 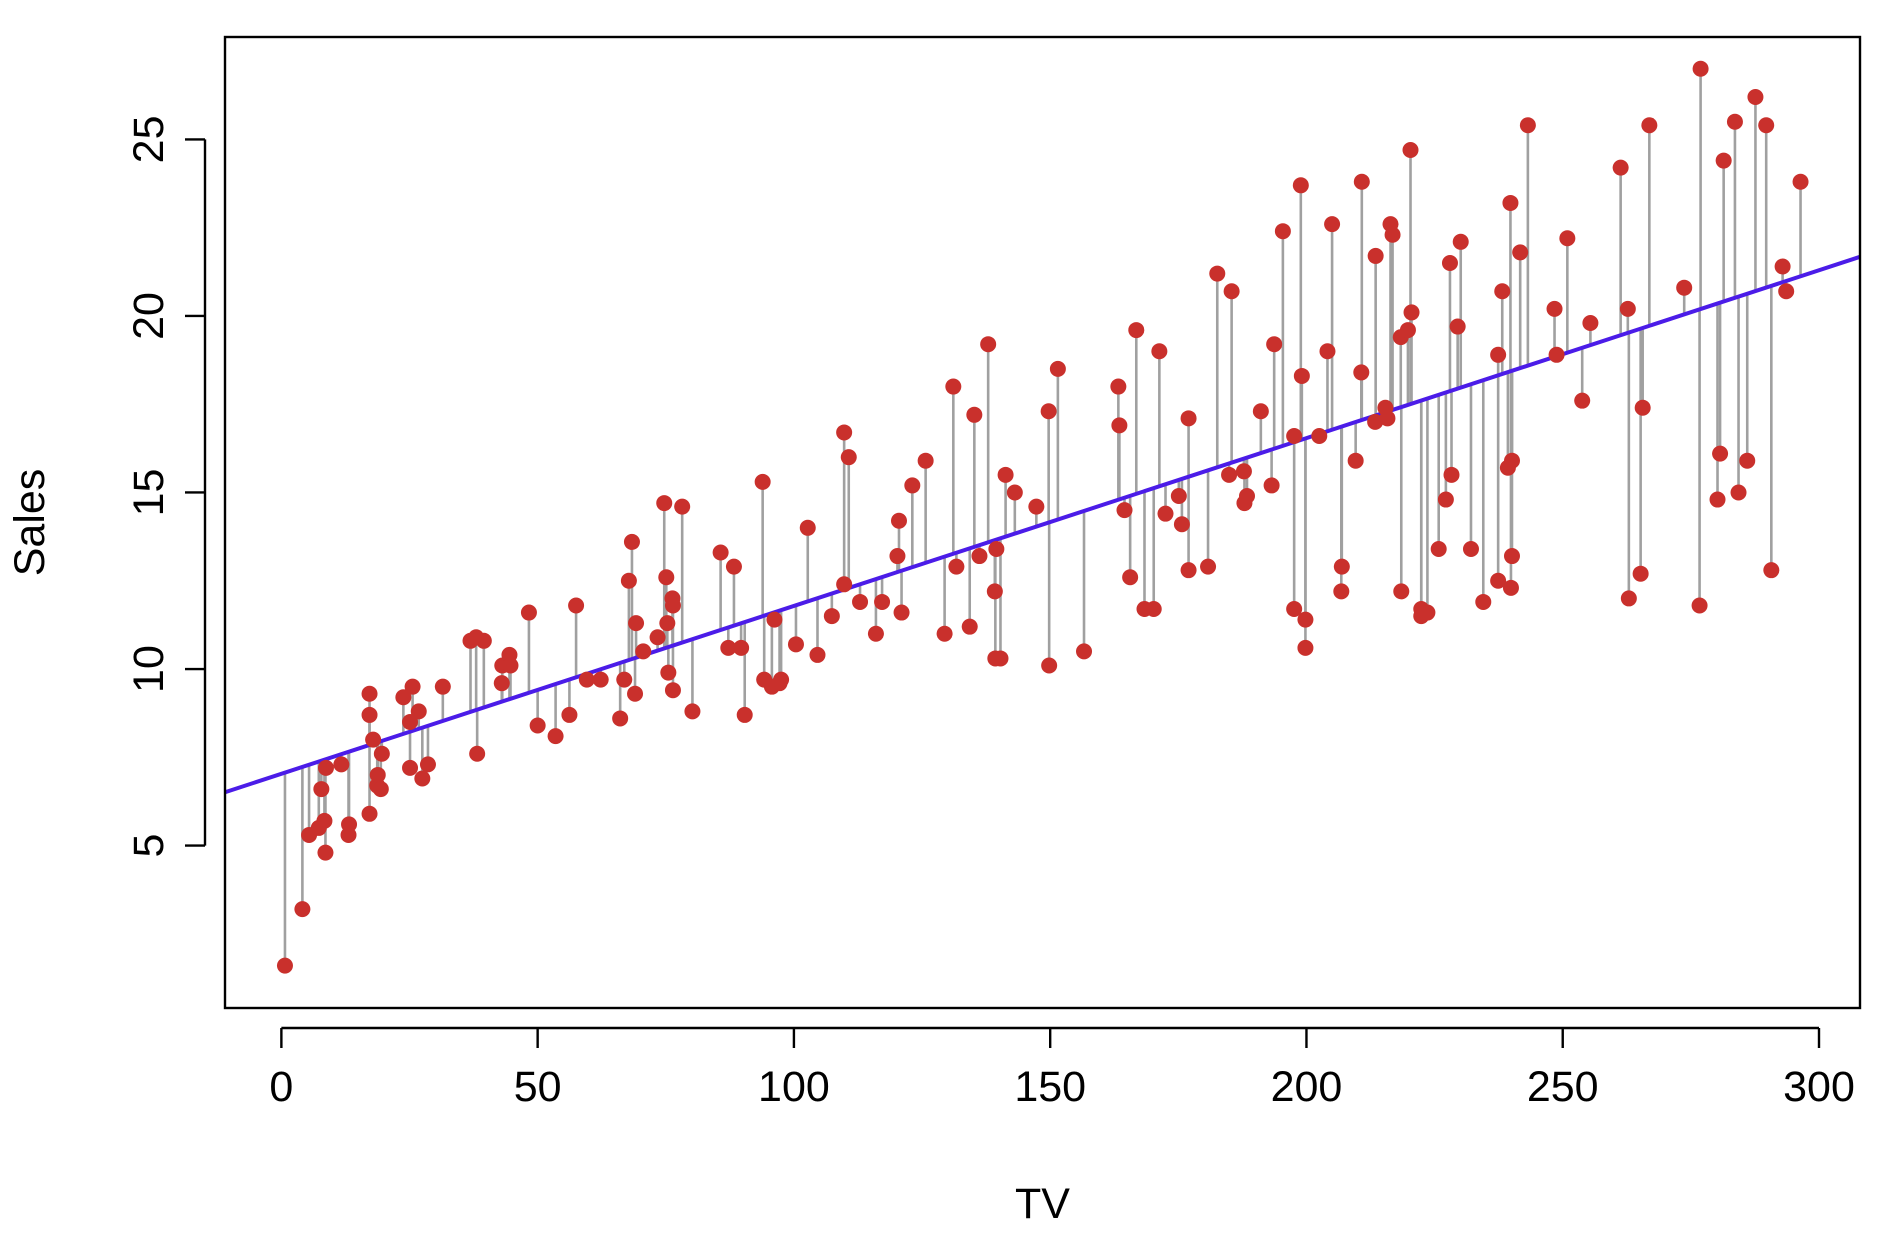 What do you see at coordinates (1307, 1087) in the screenshot?
I see `x-tick-label-4: 200` at bounding box center [1307, 1087].